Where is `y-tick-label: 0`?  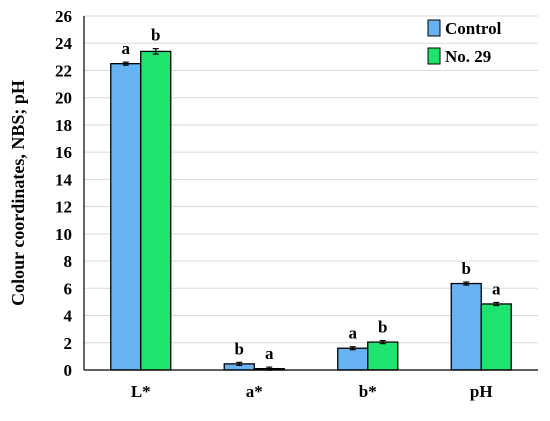
y-tick-label: 0 is located at coordinates (68, 370).